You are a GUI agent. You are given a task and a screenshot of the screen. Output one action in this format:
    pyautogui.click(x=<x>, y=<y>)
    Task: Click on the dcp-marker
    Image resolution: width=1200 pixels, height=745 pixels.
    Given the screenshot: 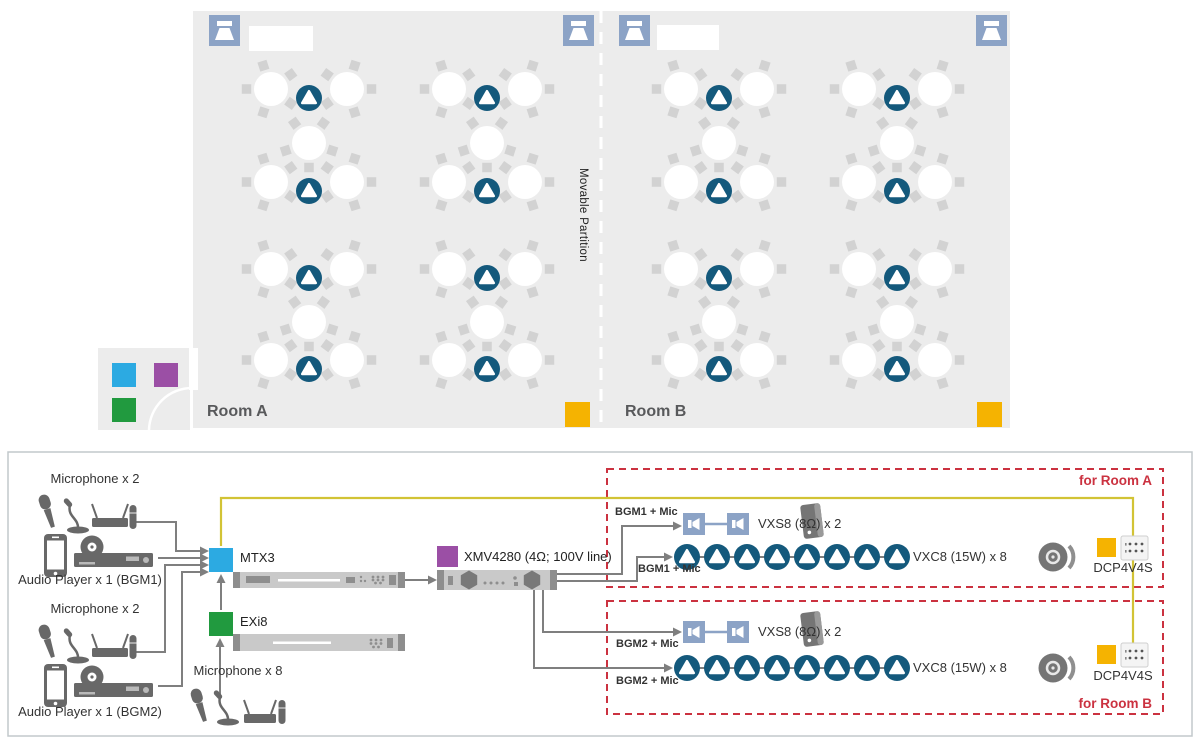 What is the action you would take?
    pyautogui.click(x=1106, y=547)
    